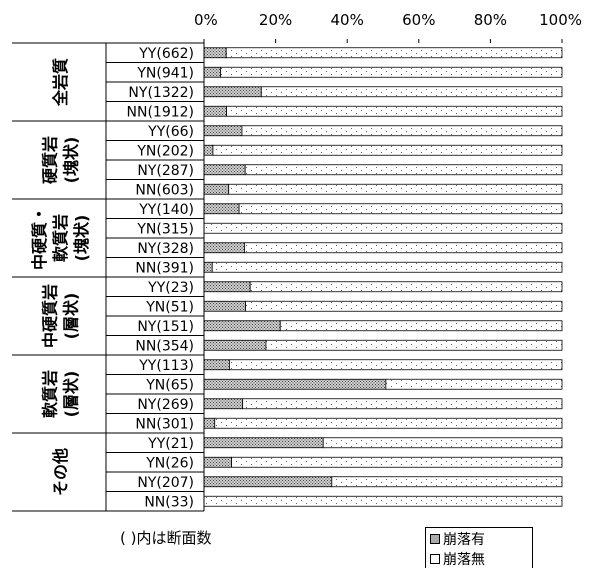 The image size is (603, 569). What do you see at coordinates (418, 20) in the screenshot?
I see `x-tick-label: 60%` at bounding box center [418, 20].